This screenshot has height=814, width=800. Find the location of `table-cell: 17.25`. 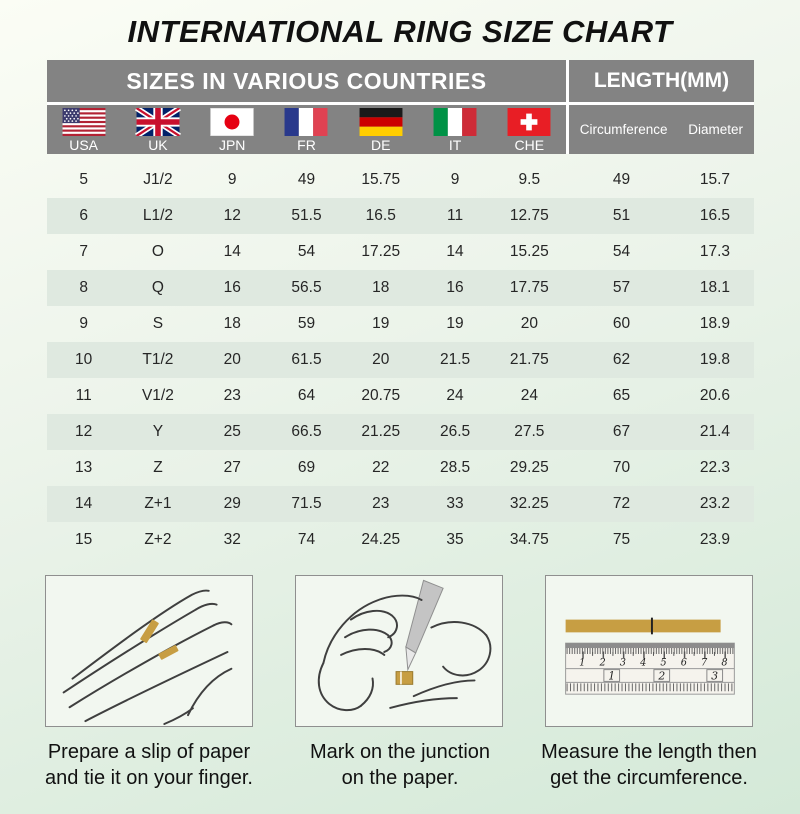

table-cell: 17.25 is located at coordinates (381, 251).